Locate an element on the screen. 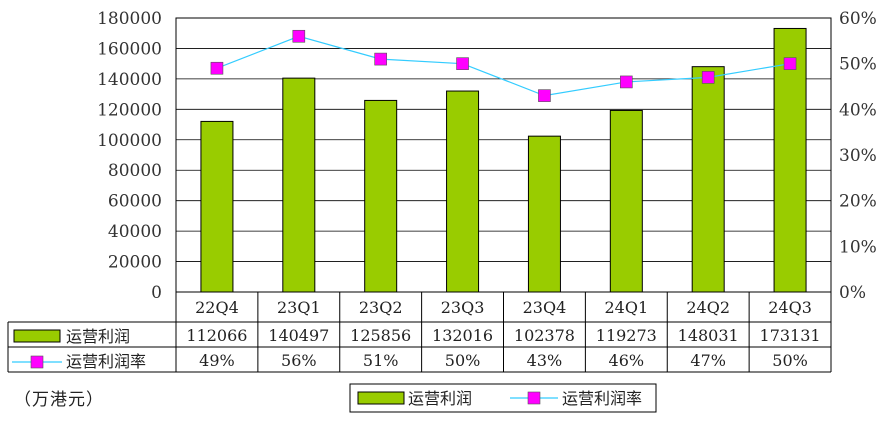 Image resolution: width=890 pixels, height=427 pixels. right-tick-label: 20% is located at coordinates (858, 202).